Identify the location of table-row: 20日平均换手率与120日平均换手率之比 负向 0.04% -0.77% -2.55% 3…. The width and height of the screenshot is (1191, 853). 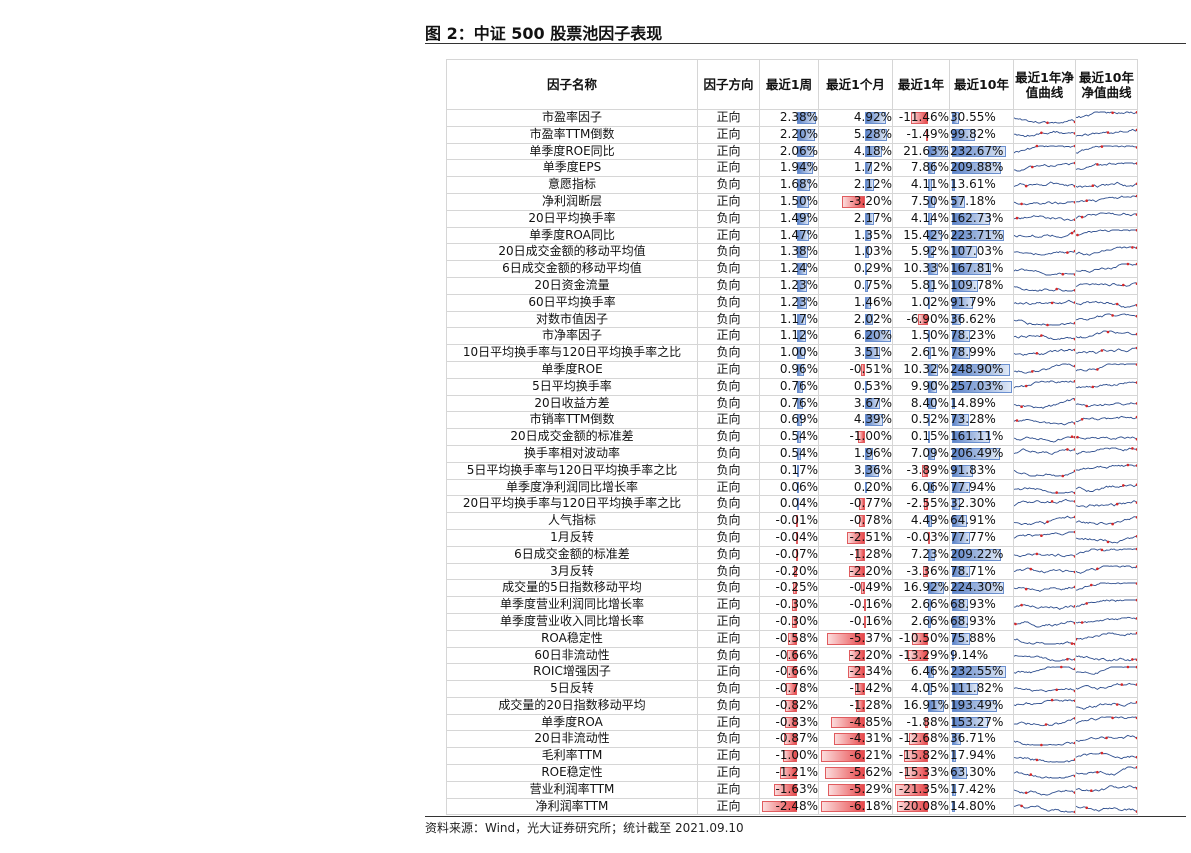
(792, 504).